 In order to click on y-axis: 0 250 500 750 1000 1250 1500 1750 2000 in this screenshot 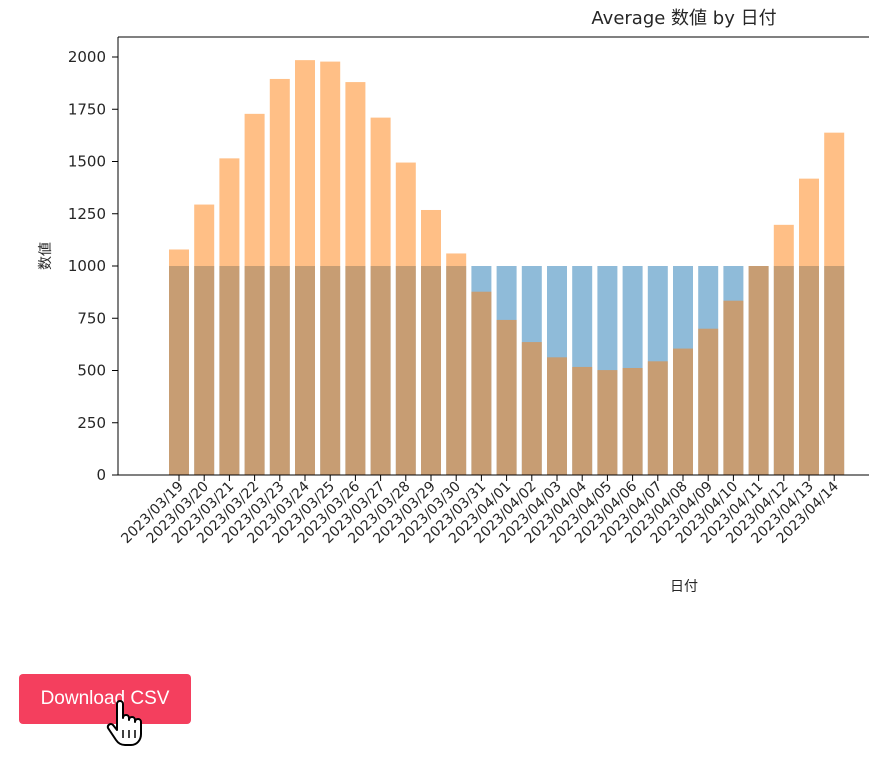, I will do `click(93, 266)`.